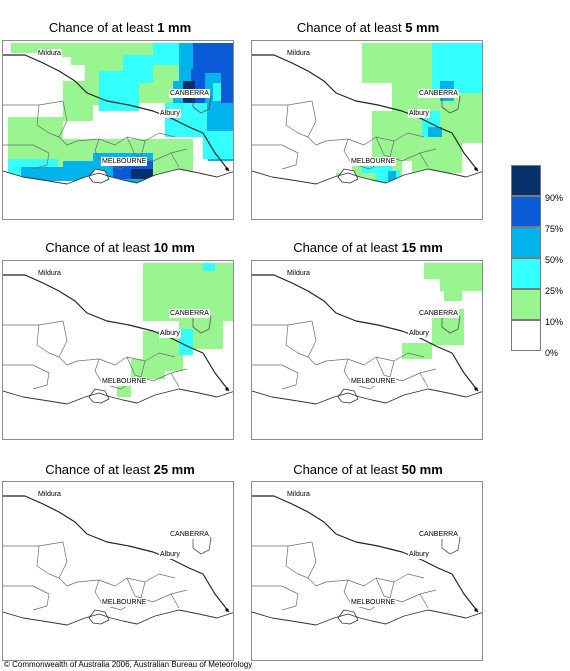 This screenshot has width=570, height=671. I want to click on map-5mm: Mildura CANBERRA Albury MELBOURNE, so click(367, 130).